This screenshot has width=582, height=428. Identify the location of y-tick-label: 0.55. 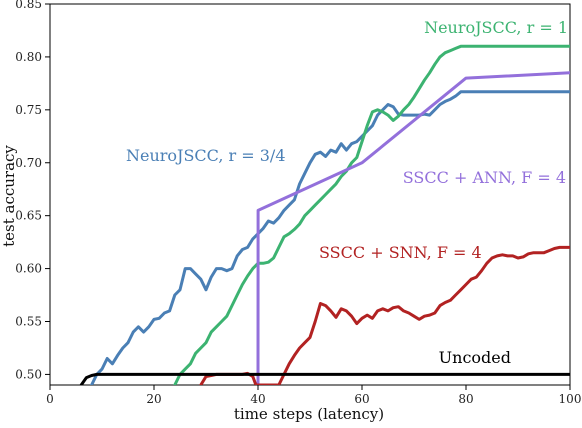
(28, 322).